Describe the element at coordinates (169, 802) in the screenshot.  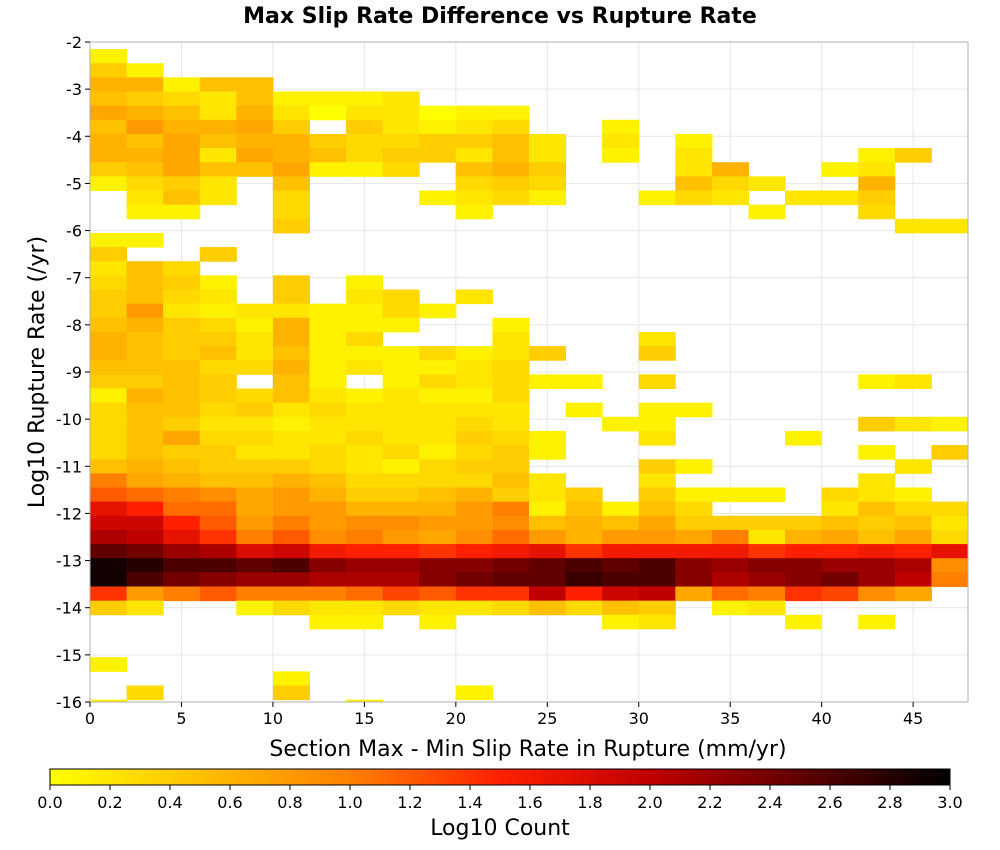
I see `colorbar-tick-label: 0.4` at that location.